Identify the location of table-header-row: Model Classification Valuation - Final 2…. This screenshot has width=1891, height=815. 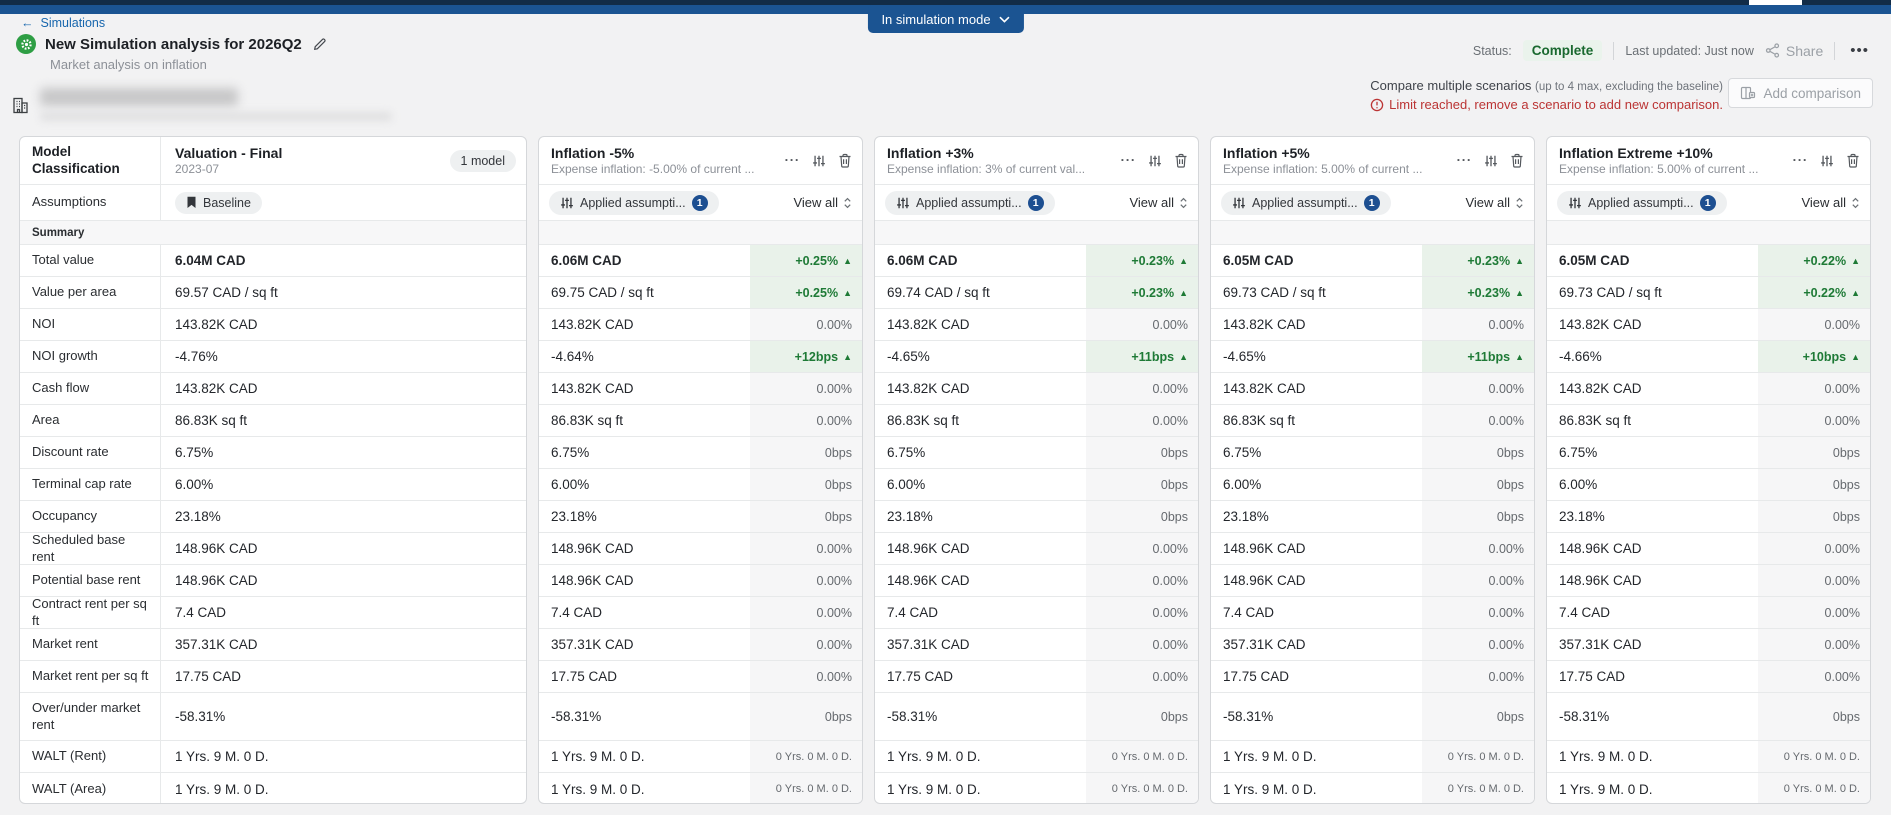
(273, 161).